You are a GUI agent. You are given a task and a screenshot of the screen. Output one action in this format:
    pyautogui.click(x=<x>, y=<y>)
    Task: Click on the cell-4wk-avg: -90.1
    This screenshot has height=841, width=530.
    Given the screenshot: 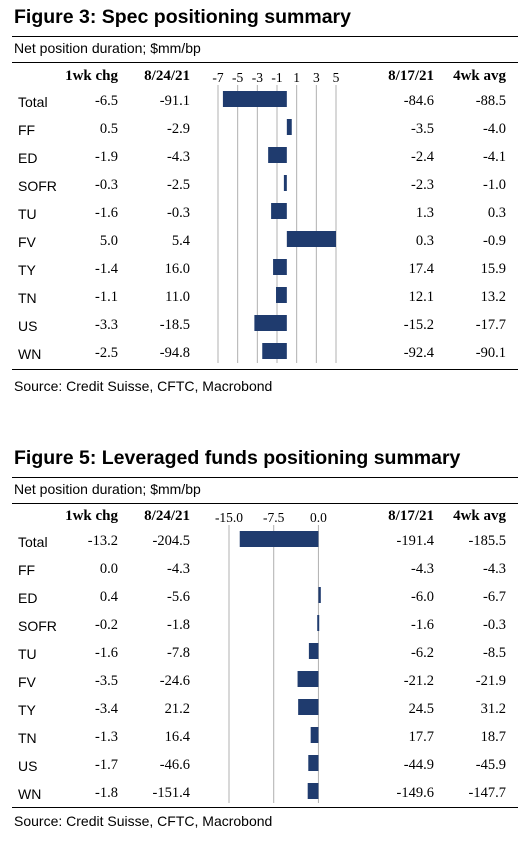 What is the action you would take?
    pyautogui.click(x=490, y=353)
    